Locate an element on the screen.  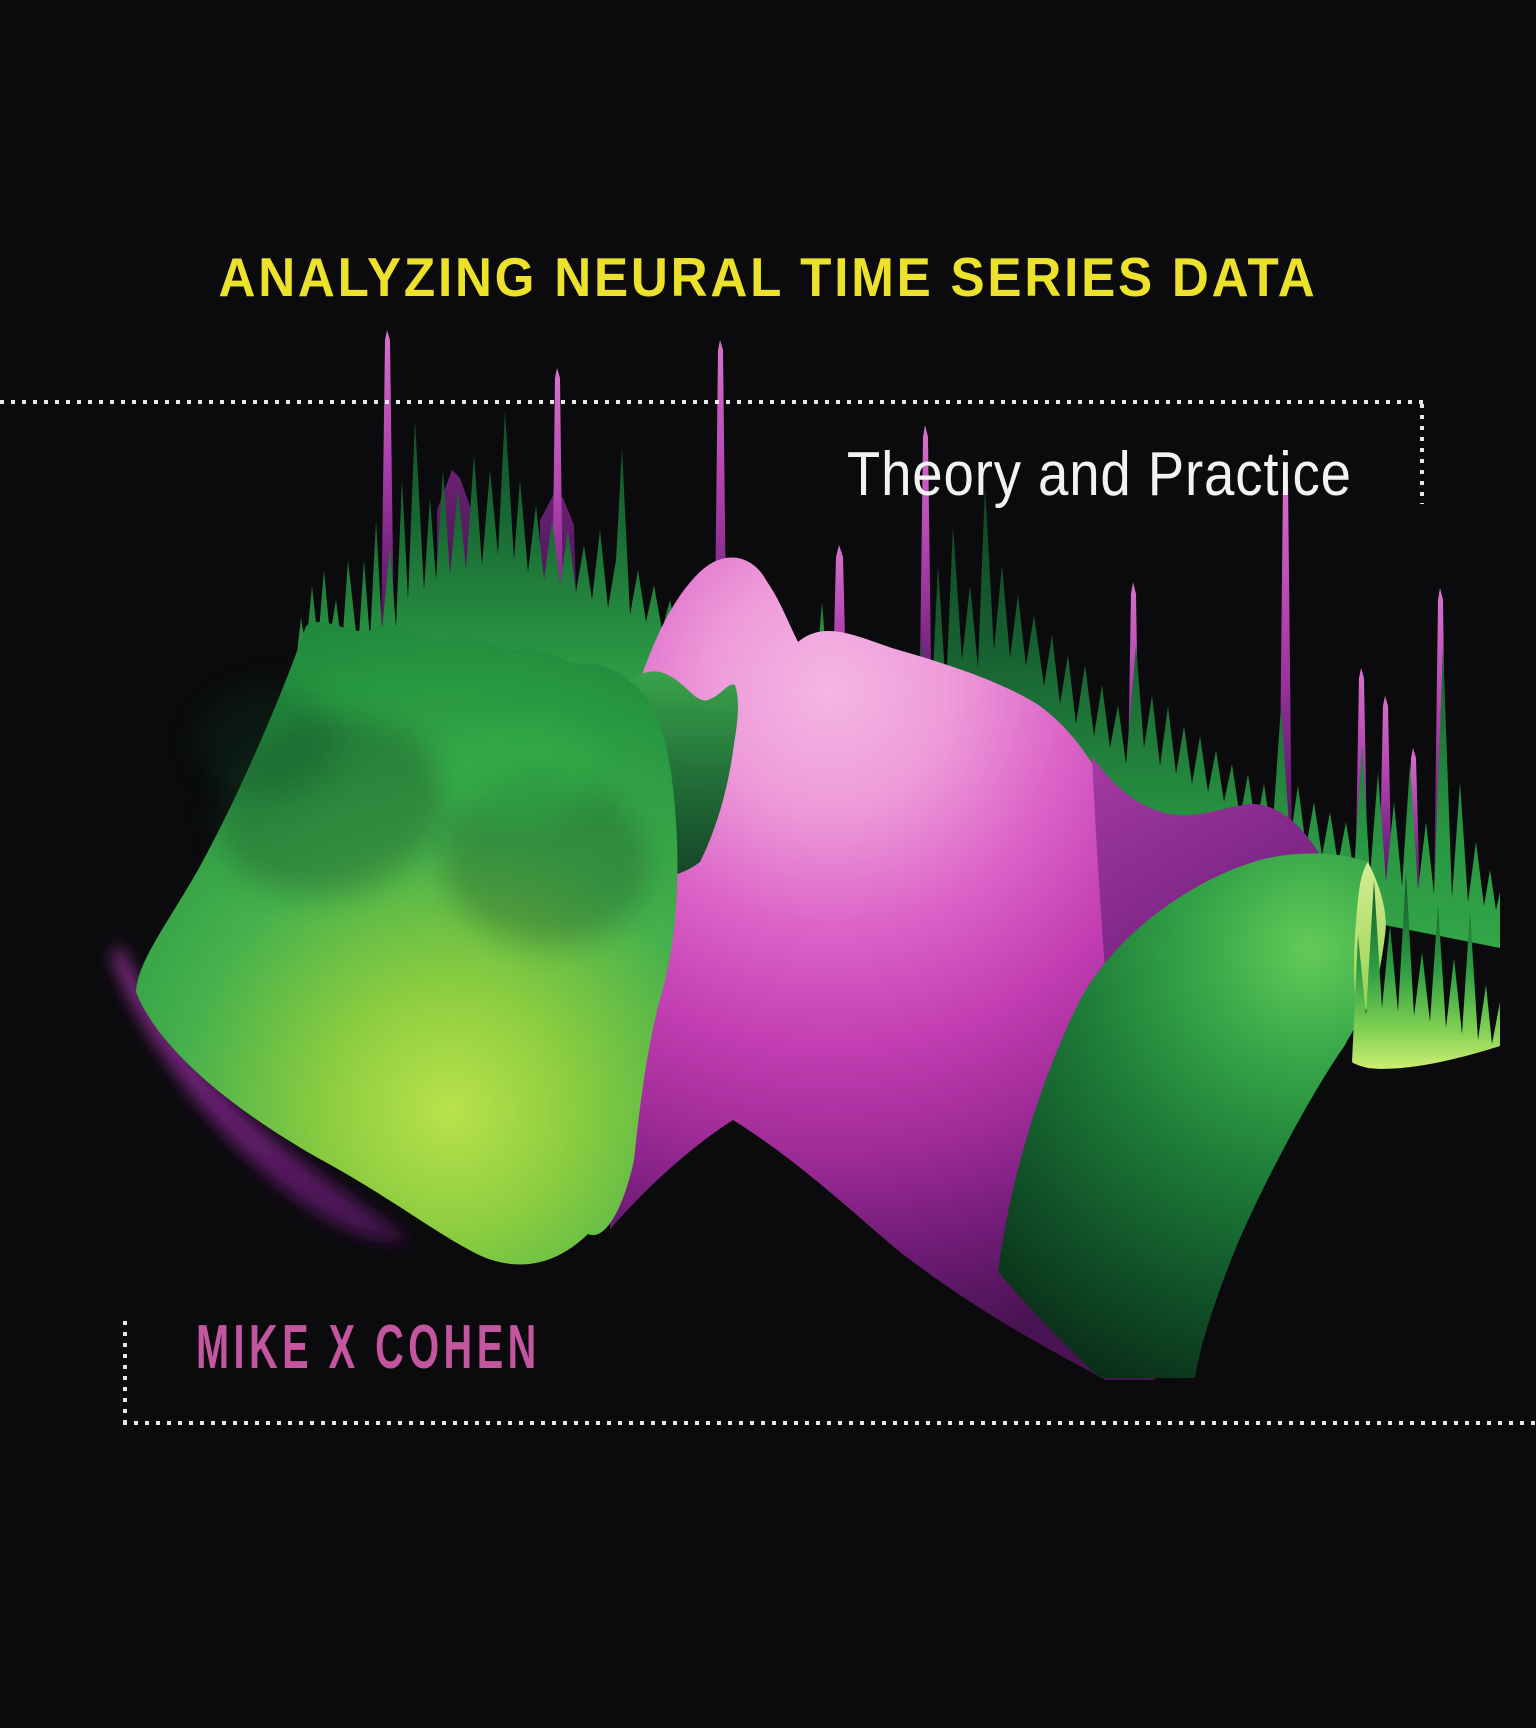
dotted-line-top is located at coordinates (712, 402).